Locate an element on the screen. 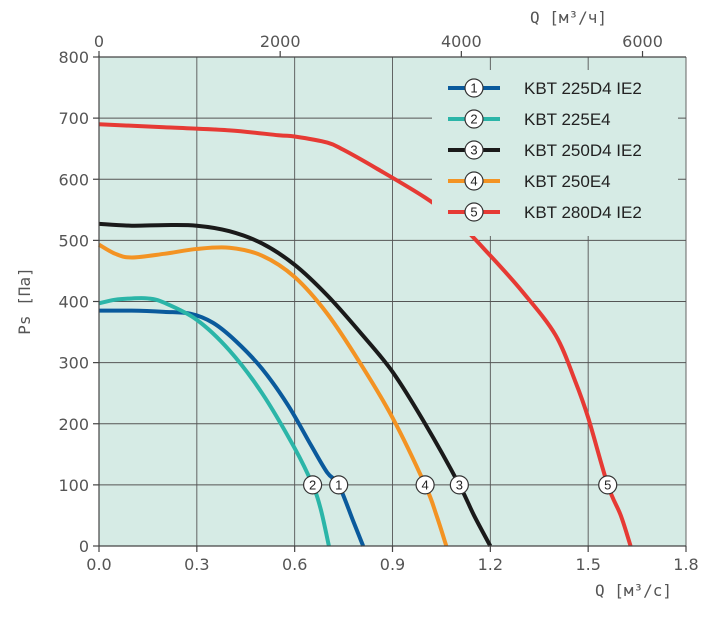 This screenshot has width=728, height=619. legend-label: KBT 225D4 IE2 is located at coordinates (583, 88).